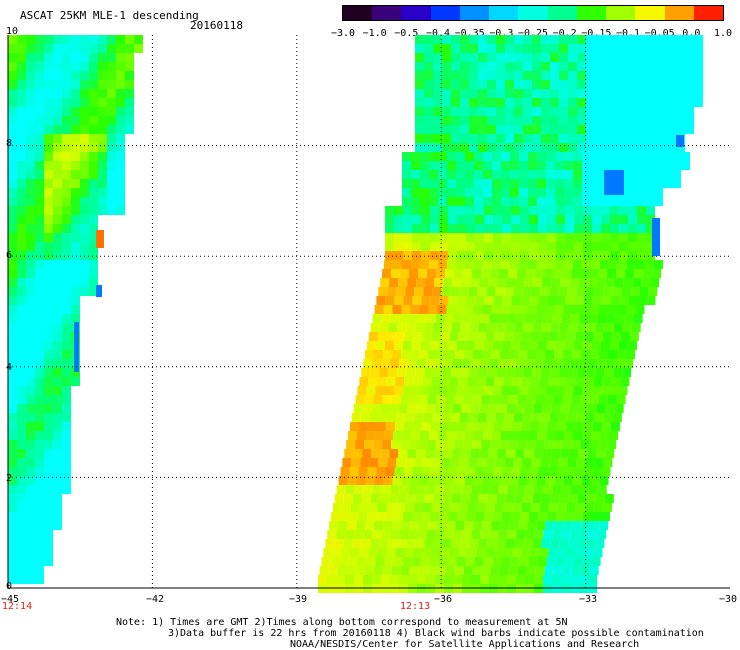  Describe the element at coordinates (564, 33) in the screenshot. I see `colorbar-tick-label: −0.2` at that location.